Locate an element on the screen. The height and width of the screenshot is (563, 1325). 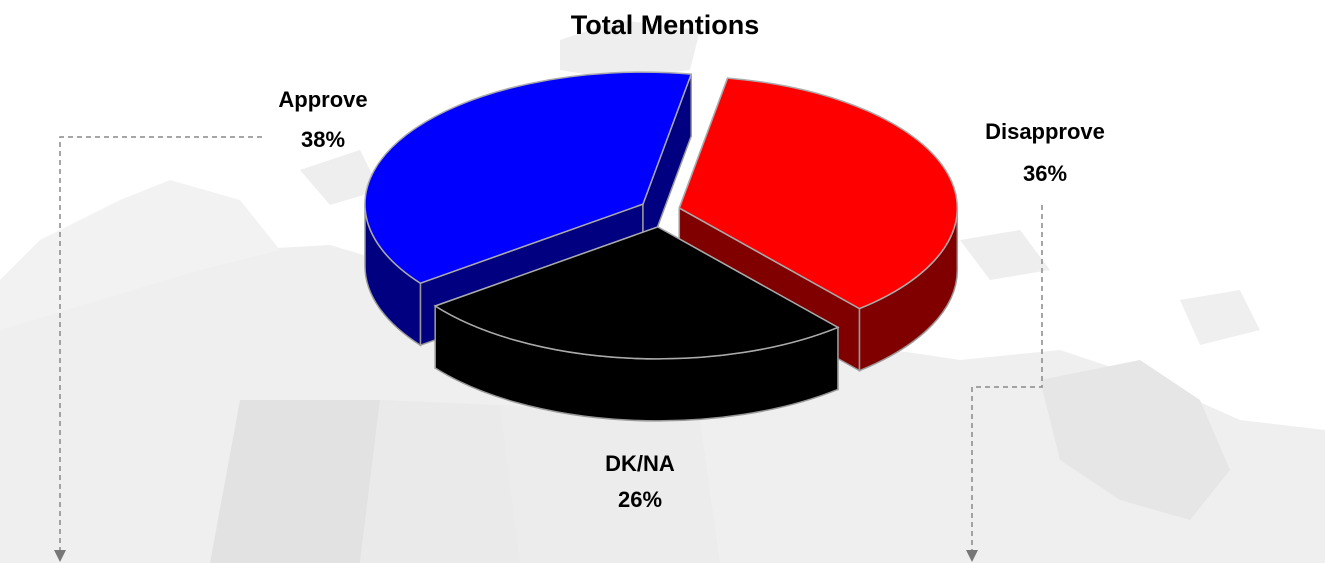
chart-title: Total Mentions is located at coordinates (665, 25).